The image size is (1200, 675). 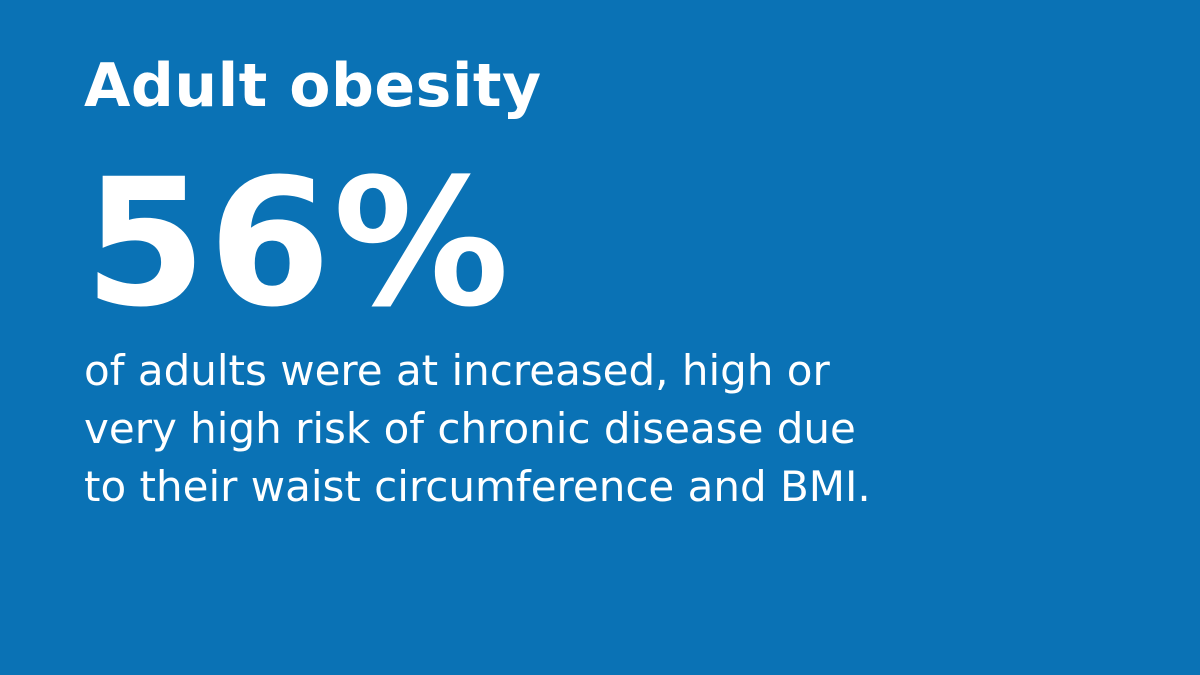 What do you see at coordinates (470, 428) in the screenshot?
I see `description-line: very high risk of chronic disease due` at bounding box center [470, 428].